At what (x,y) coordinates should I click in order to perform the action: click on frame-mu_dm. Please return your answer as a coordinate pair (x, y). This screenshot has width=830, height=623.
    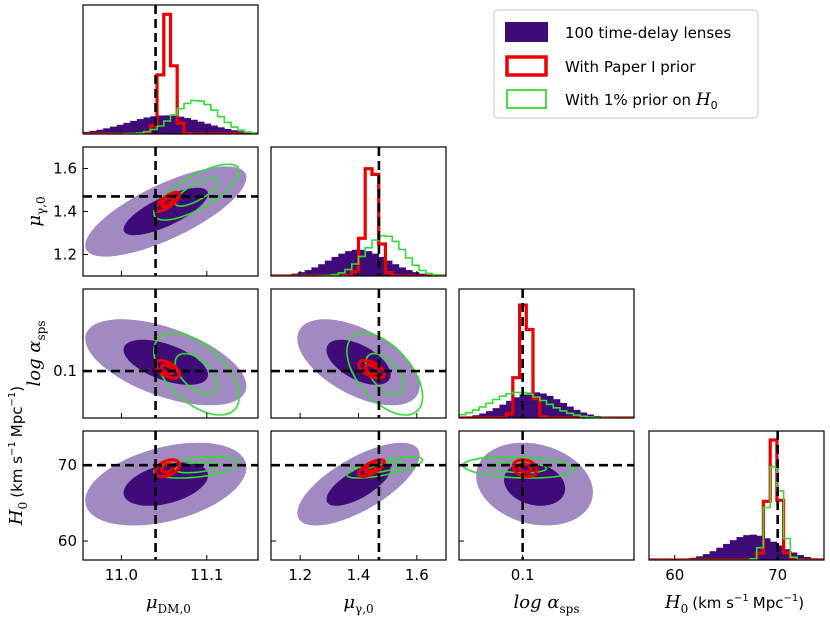
    Looking at the image, I should click on (170, 69).